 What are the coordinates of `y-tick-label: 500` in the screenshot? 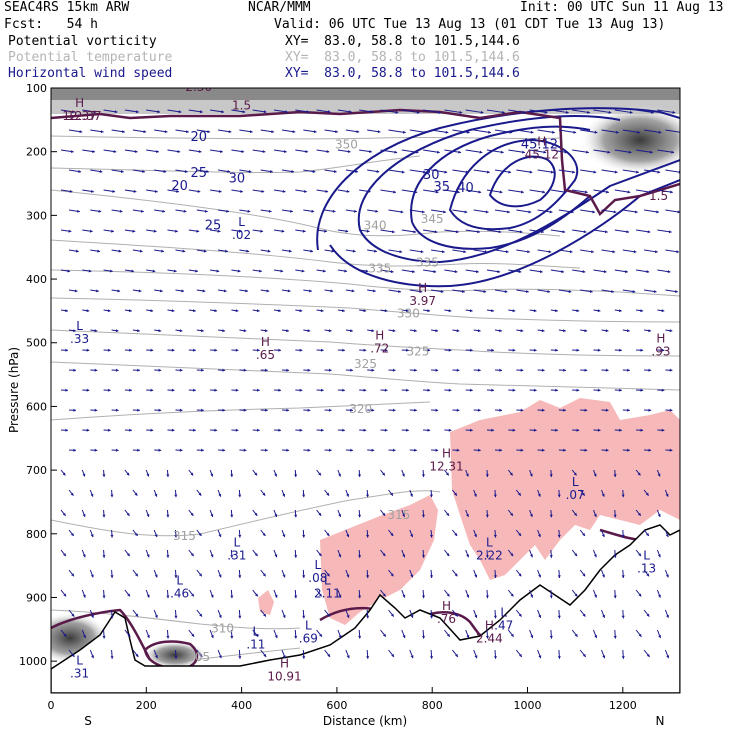 It's located at (36, 343).